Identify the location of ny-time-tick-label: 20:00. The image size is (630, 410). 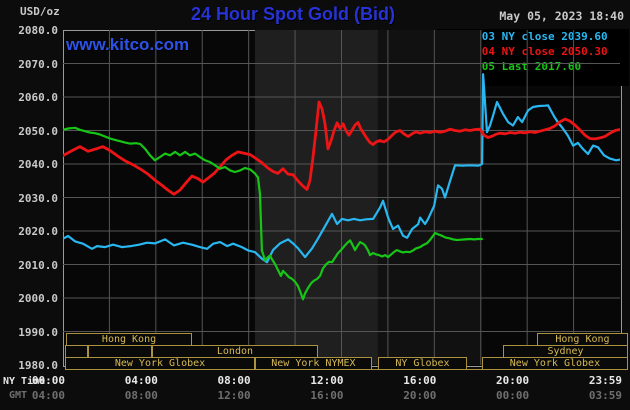
(513, 380).